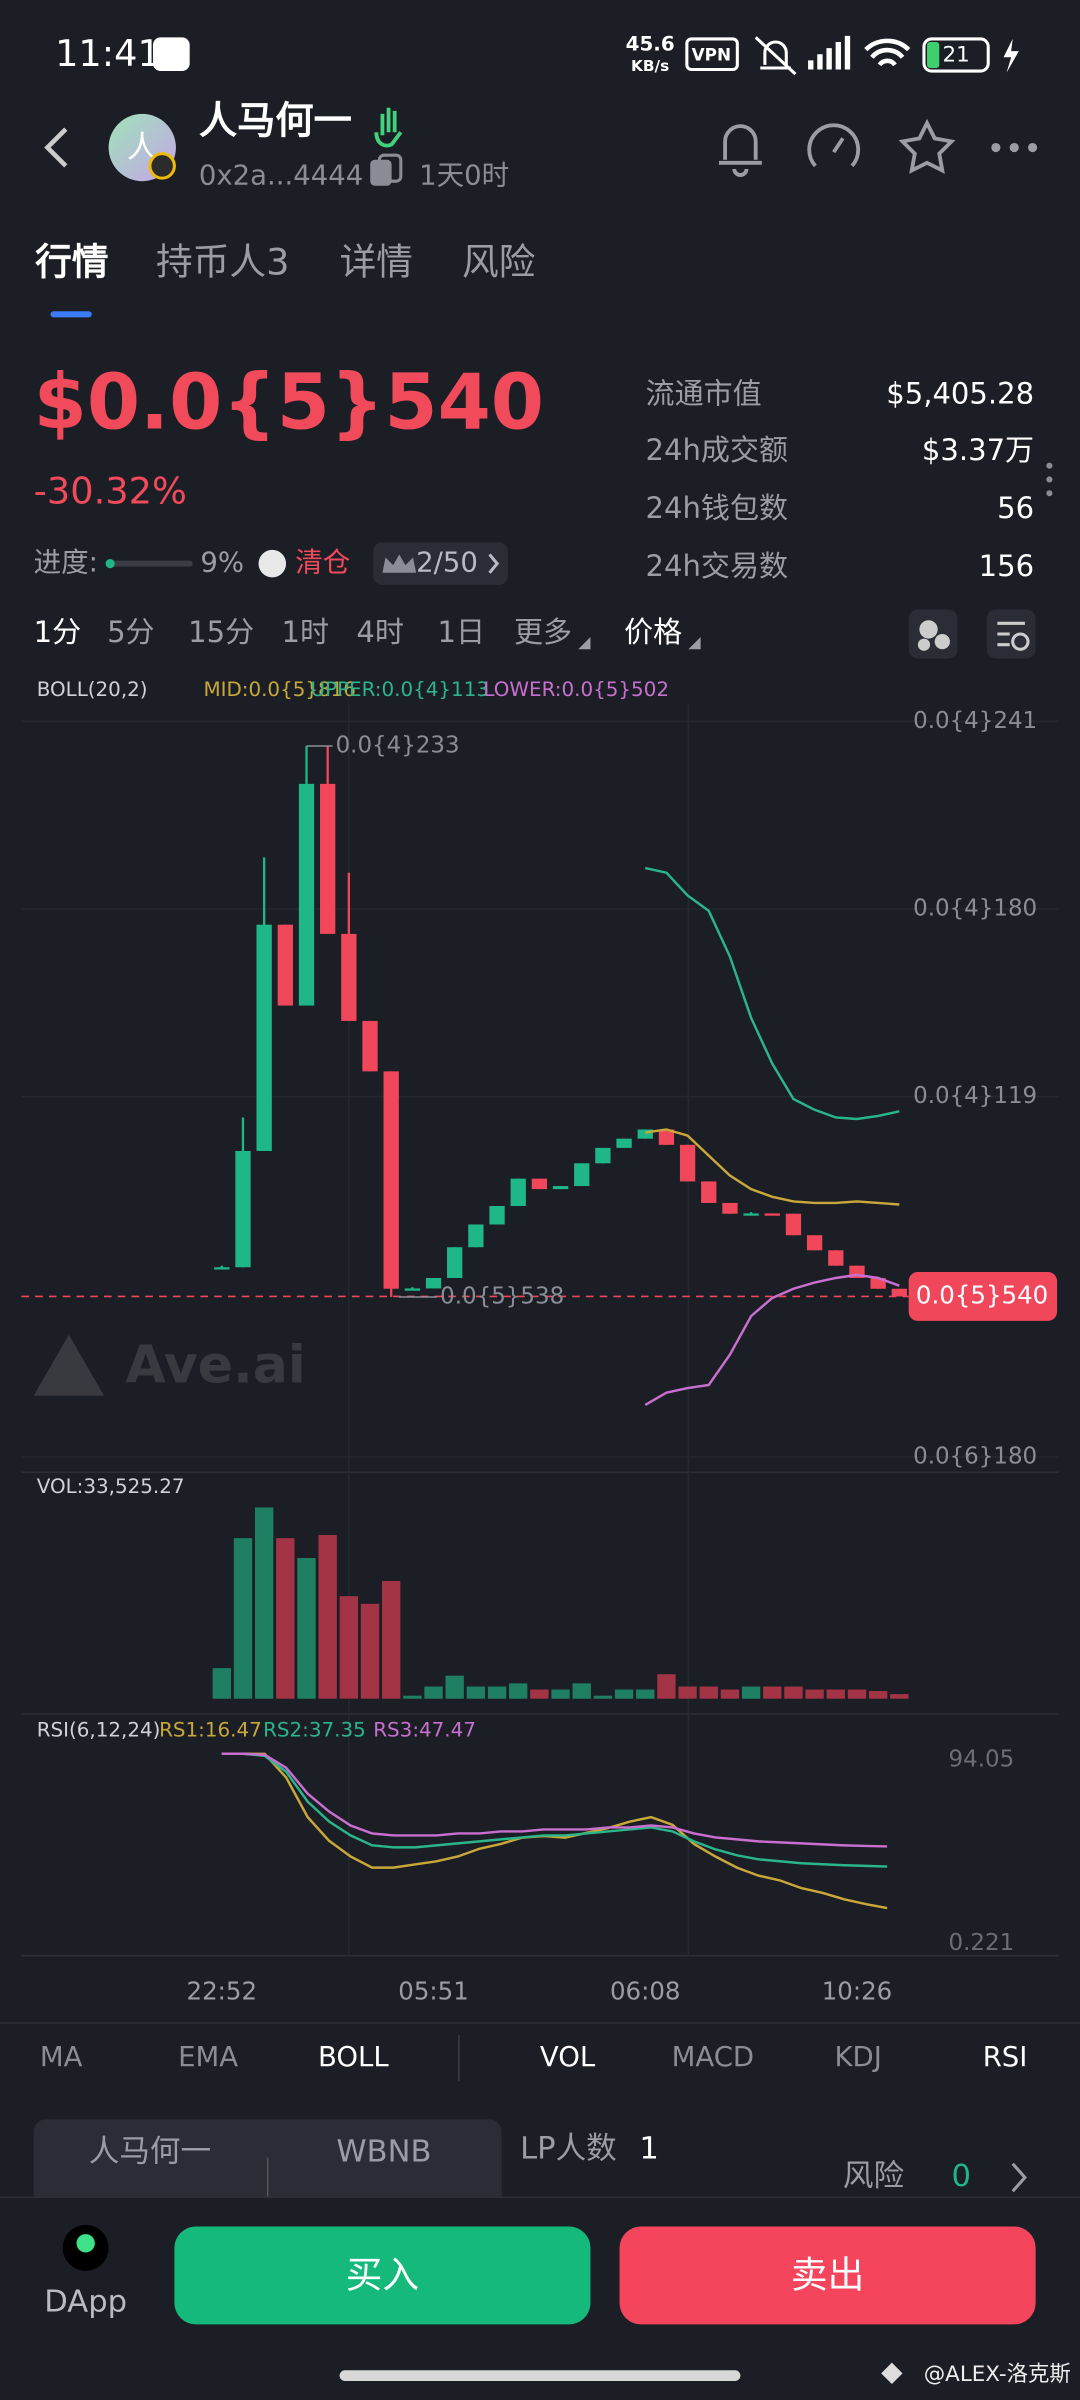  Describe the element at coordinates (221, 632) in the screenshot. I see `timeframe: 15分` at that location.